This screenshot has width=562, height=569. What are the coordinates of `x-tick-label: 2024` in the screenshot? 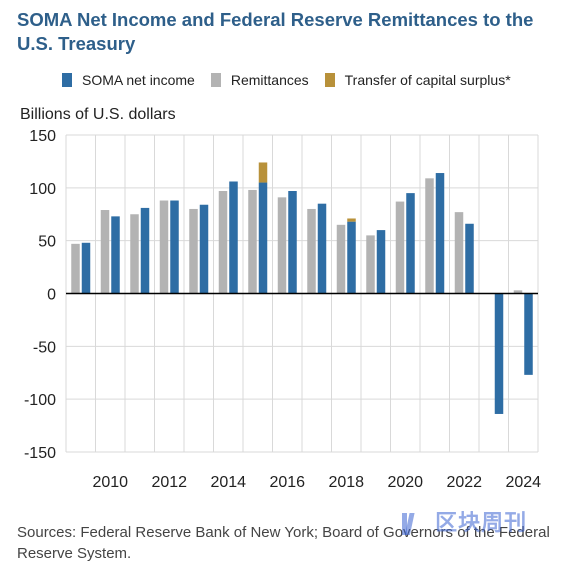 It's located at (523, 482).